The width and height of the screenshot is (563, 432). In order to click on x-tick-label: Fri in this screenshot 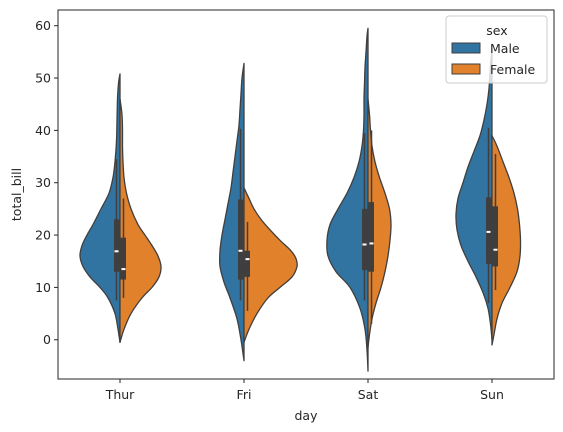, I will do `click(244, 394)`.